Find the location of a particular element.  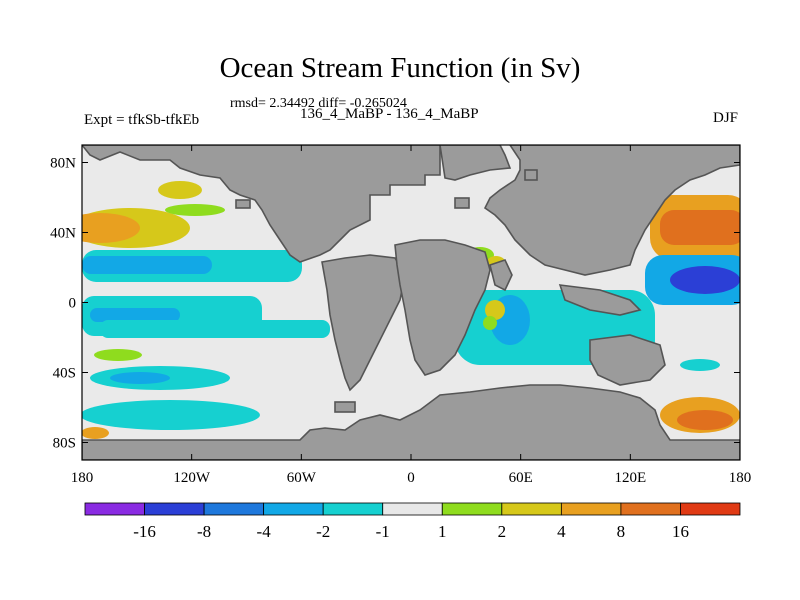

experiment-label: Expt = tfkSb-tfkEb is located at coordinates (142, 120).